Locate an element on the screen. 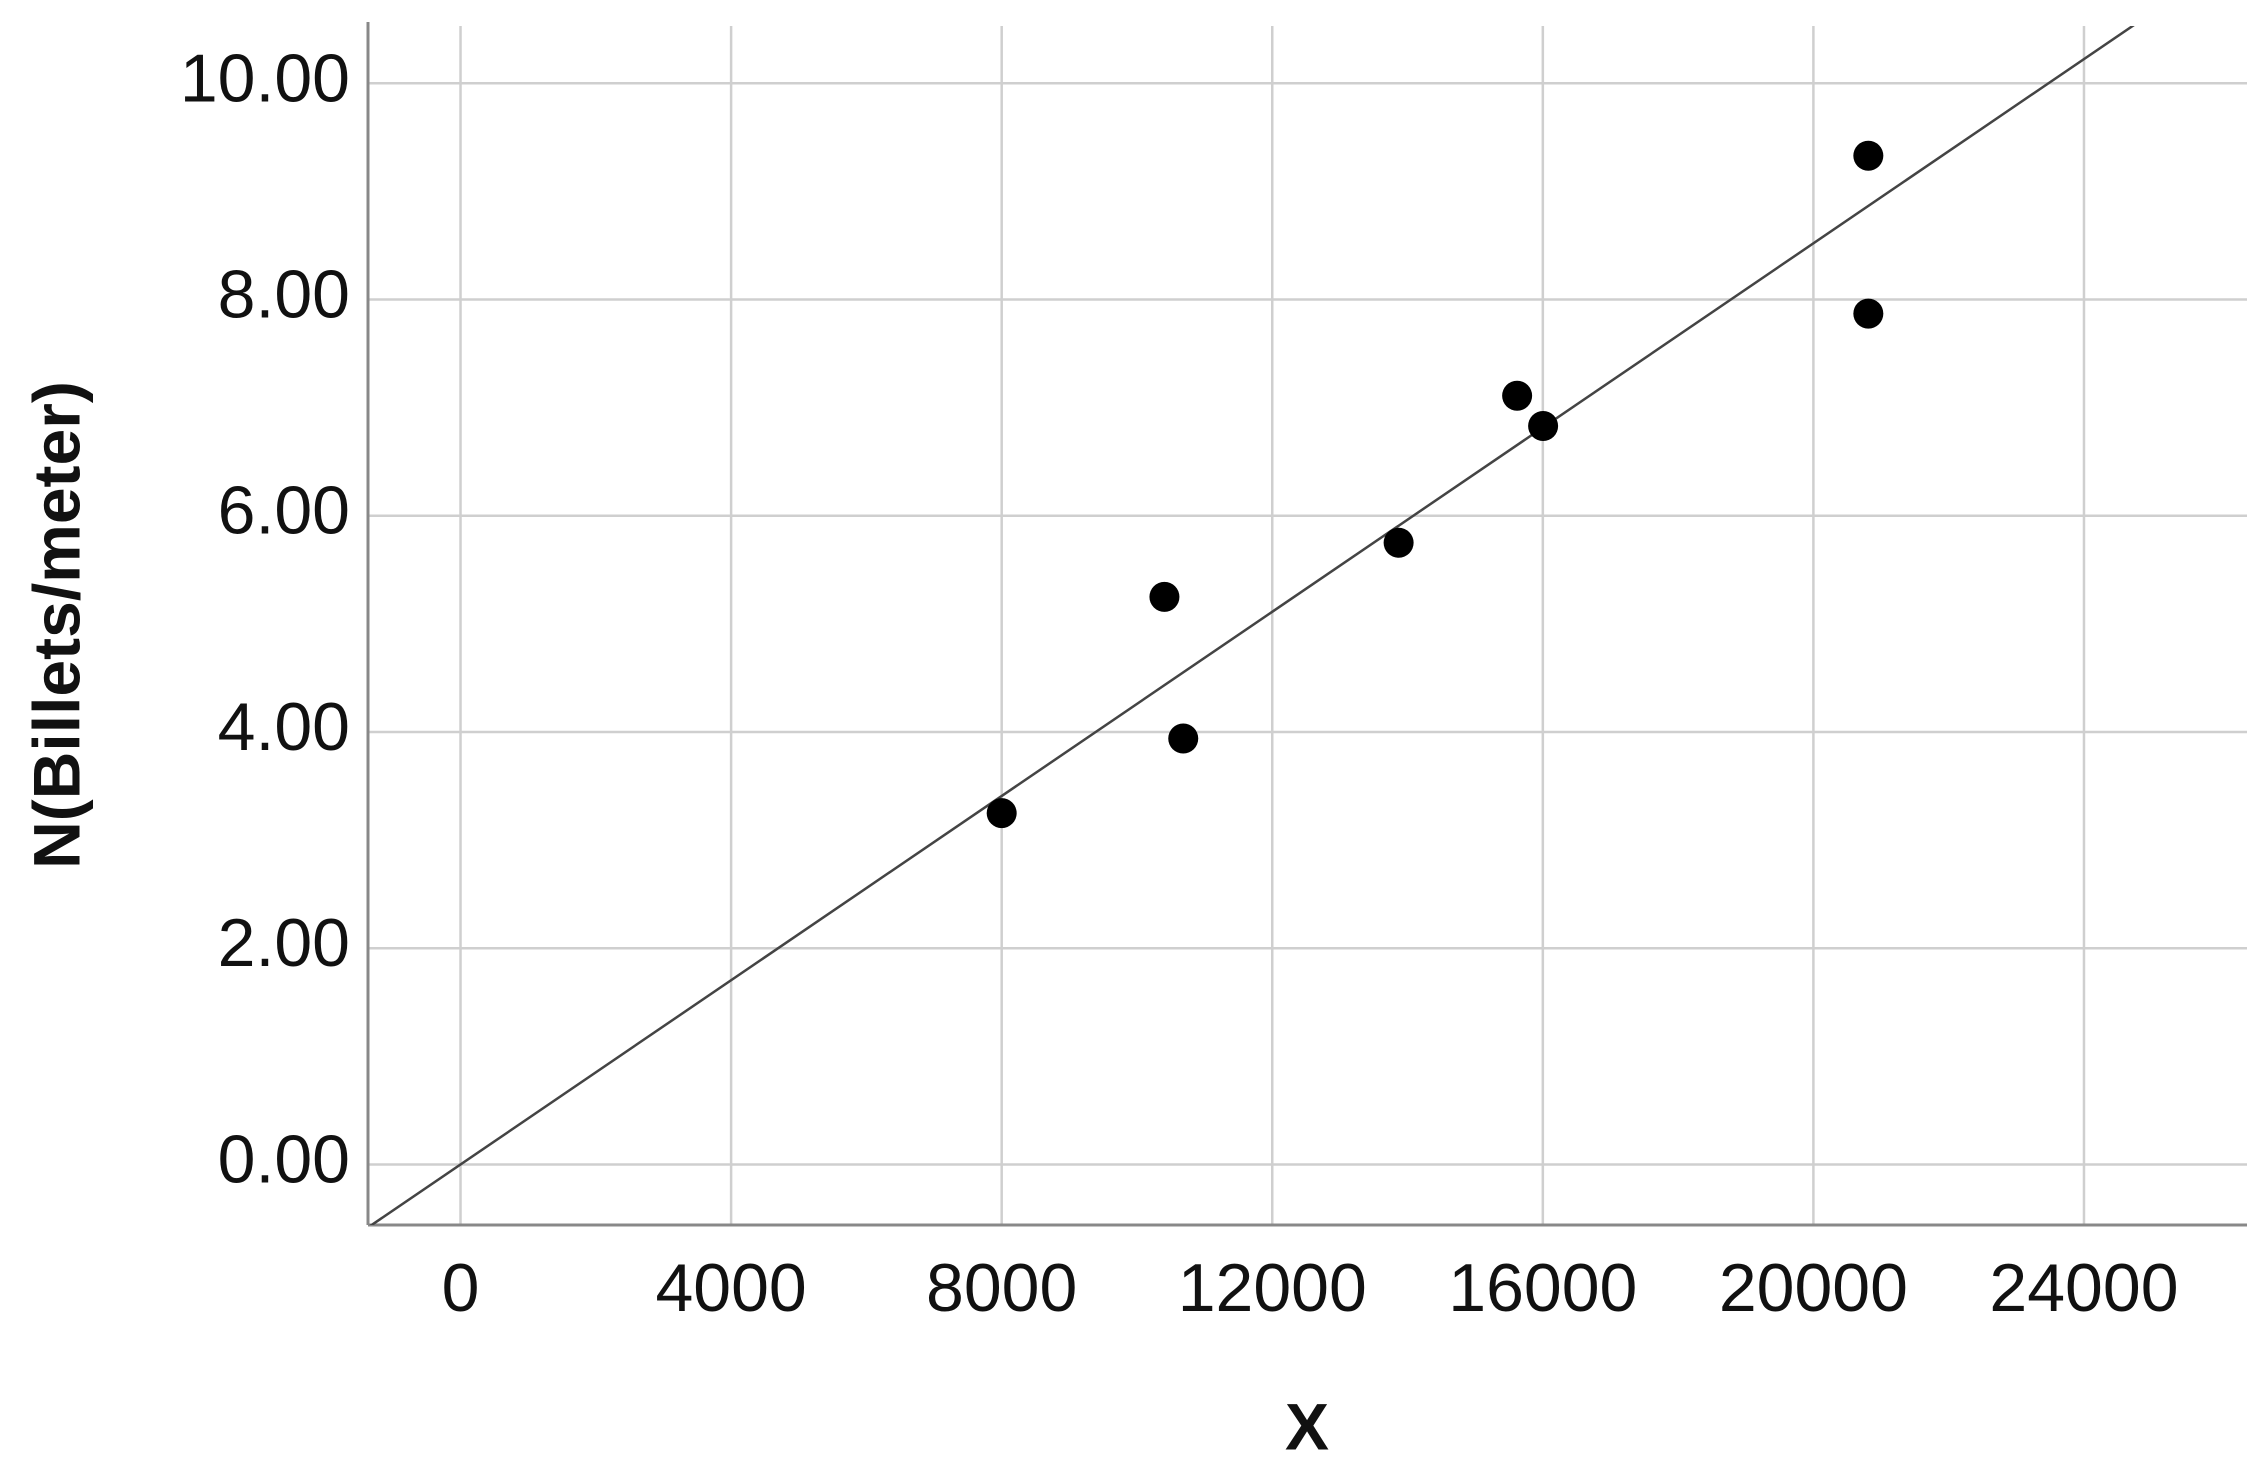 The width and height of the screenshot is (2266, 1480). x-tick-label: 24000 is located at coordinates (2083, 1288).